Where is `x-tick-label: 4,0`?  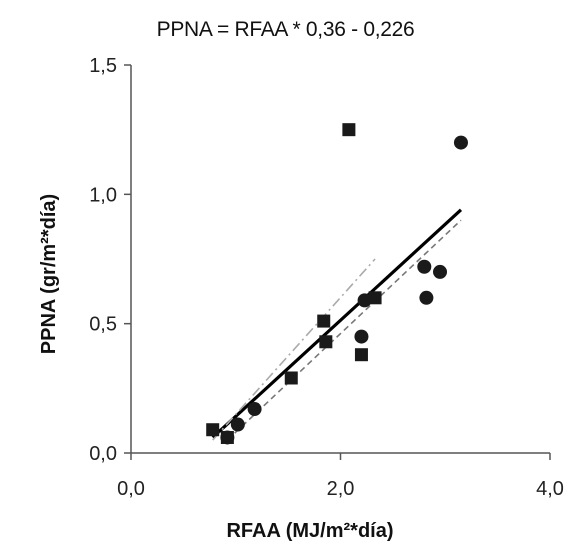 x-tick-label: 4,0 is located at coordinates (550, 489).